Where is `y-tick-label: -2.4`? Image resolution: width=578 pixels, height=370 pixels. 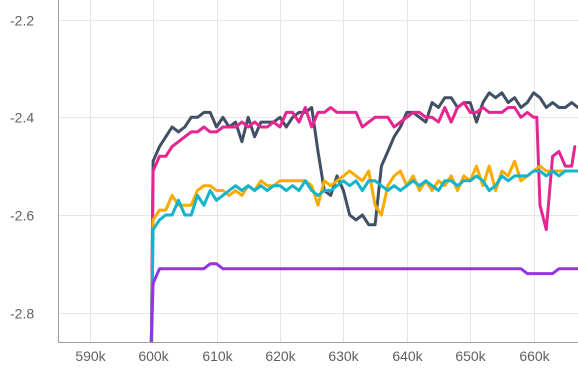
y-tick-label: -2.4 is located at coordinates (22, 118).